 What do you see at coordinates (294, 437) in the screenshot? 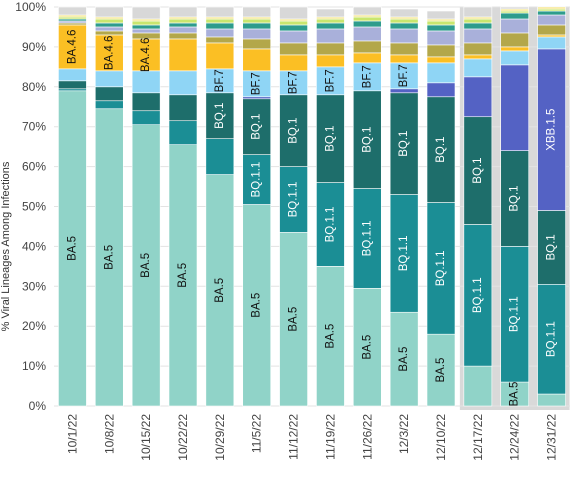
I see `x-tick-label: 11/12/22` at bounding box center [294, 437].